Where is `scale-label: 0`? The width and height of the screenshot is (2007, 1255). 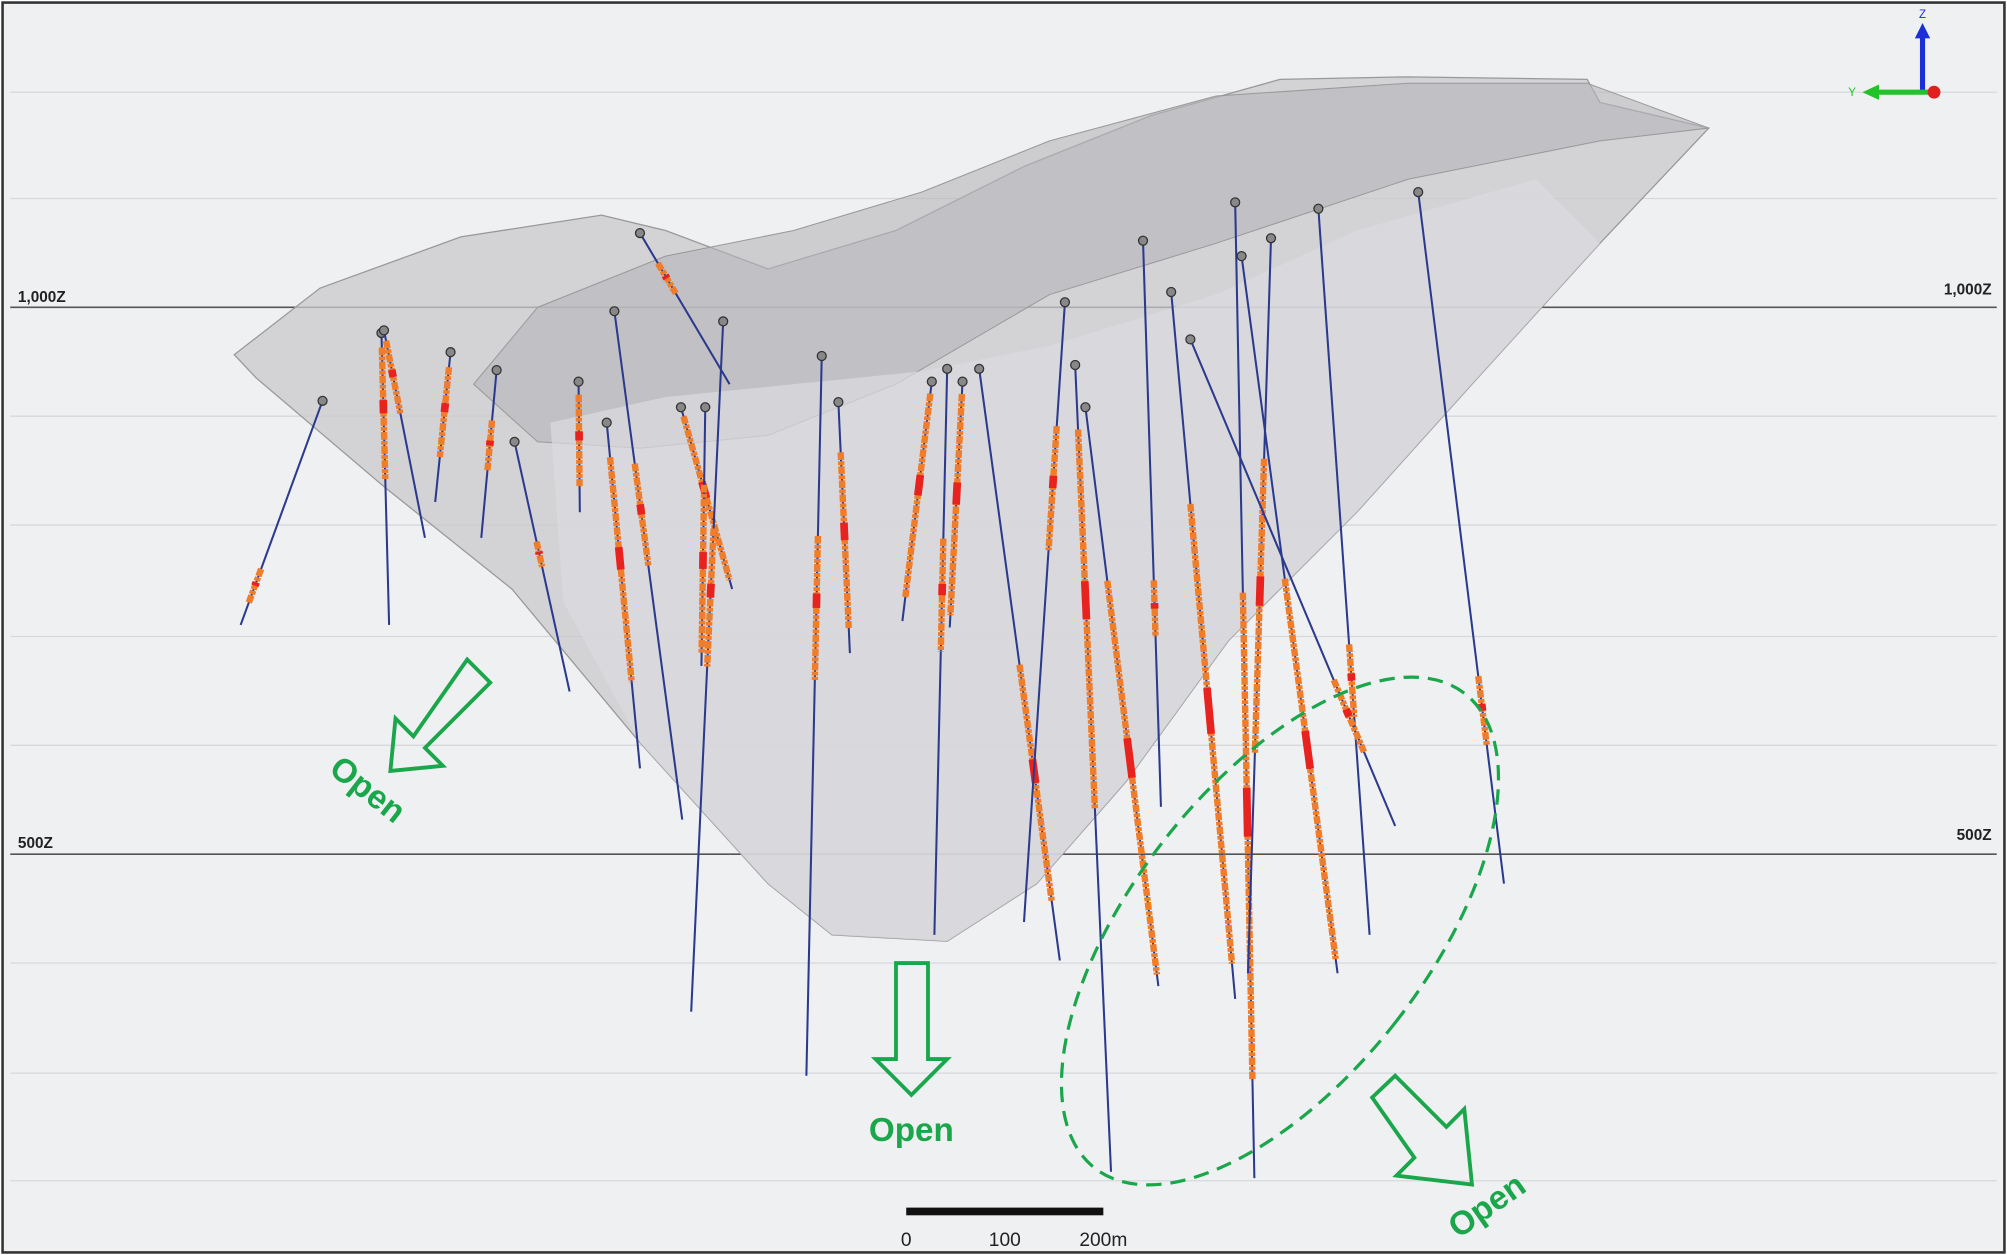 scale-label: 0 is located at coordinates (906, 1240).